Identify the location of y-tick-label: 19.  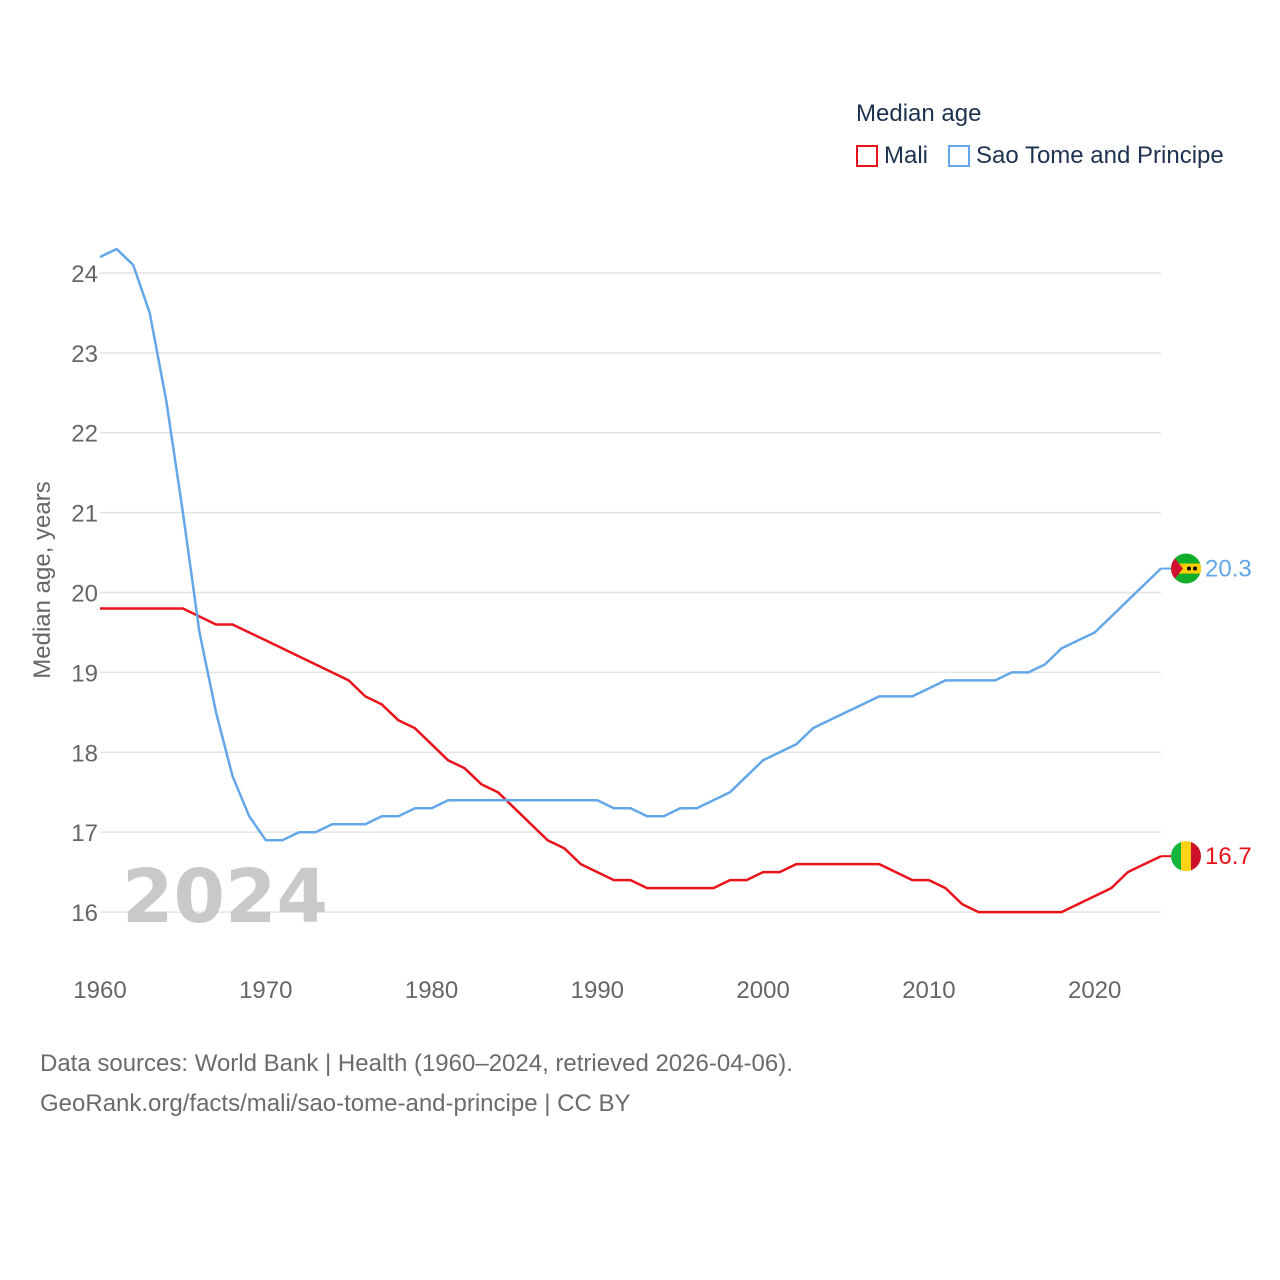
(84, 673).